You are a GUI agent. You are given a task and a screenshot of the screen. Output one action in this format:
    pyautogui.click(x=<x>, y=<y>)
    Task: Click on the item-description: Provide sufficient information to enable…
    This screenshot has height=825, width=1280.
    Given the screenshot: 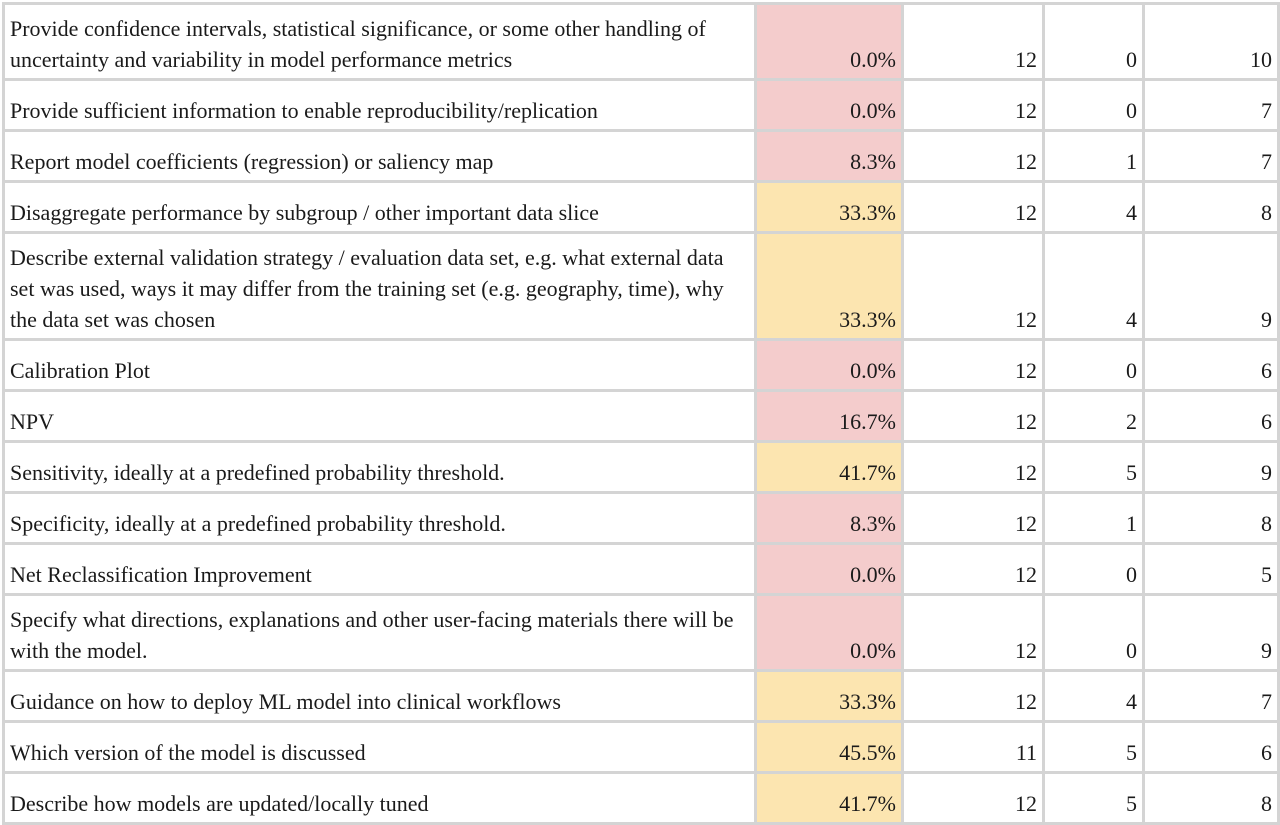 What is the action you would take?
    pyautogui.click(x=379, y=105)
    